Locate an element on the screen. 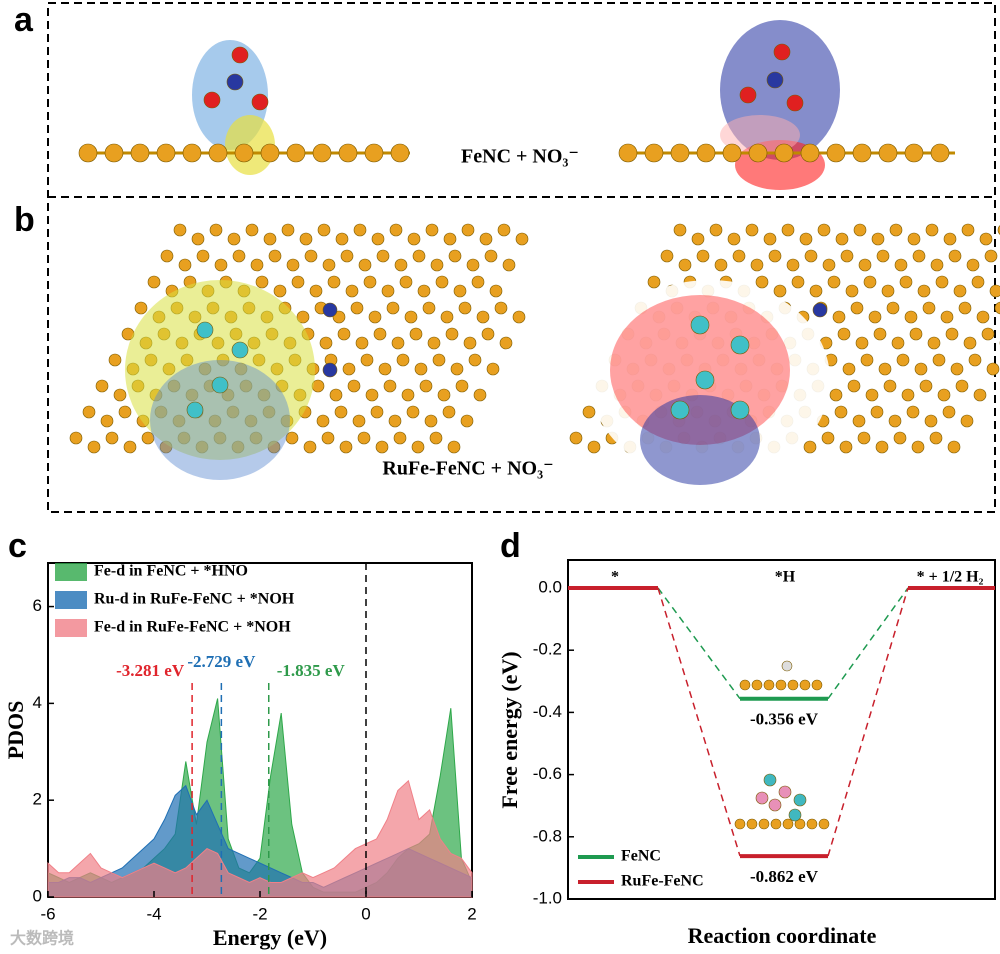  x-tick-label: 0 is located at coordinates (365, 913).